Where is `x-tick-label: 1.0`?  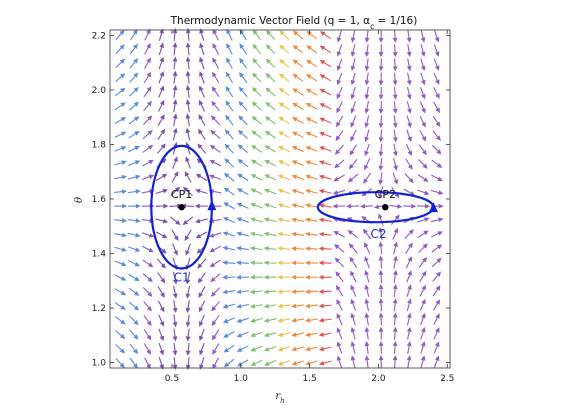
x-tick-label: 1.0 is located at coordinates (241, 379).